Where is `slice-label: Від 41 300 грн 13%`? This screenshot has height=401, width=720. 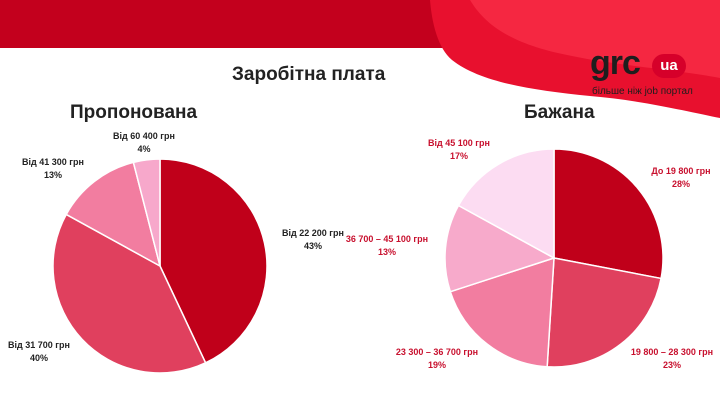 slice-label: Від 41 300 грн 13% is located at coordinates (53, 169).